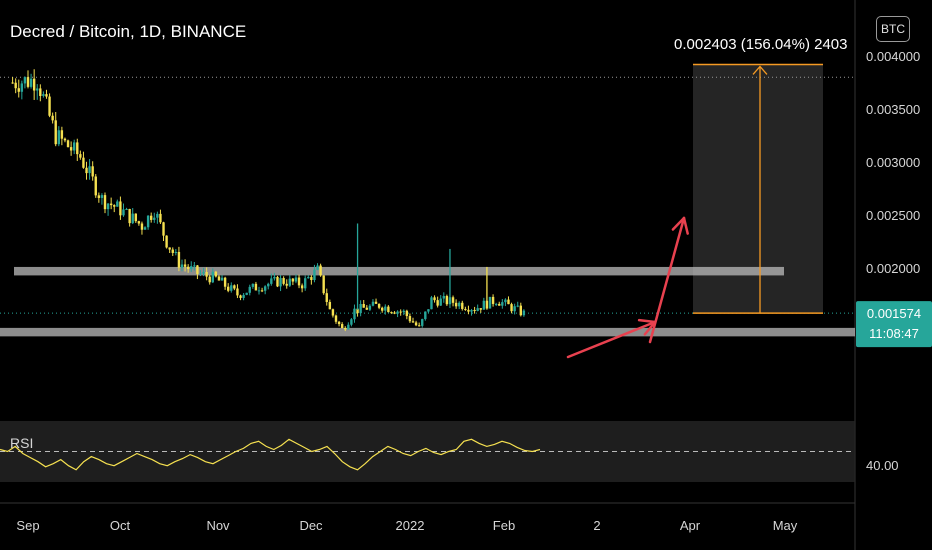  What do you see at coordinates (399, 271) in the screenshot?
I see `resistance-band` at bounding box center [399, 271].